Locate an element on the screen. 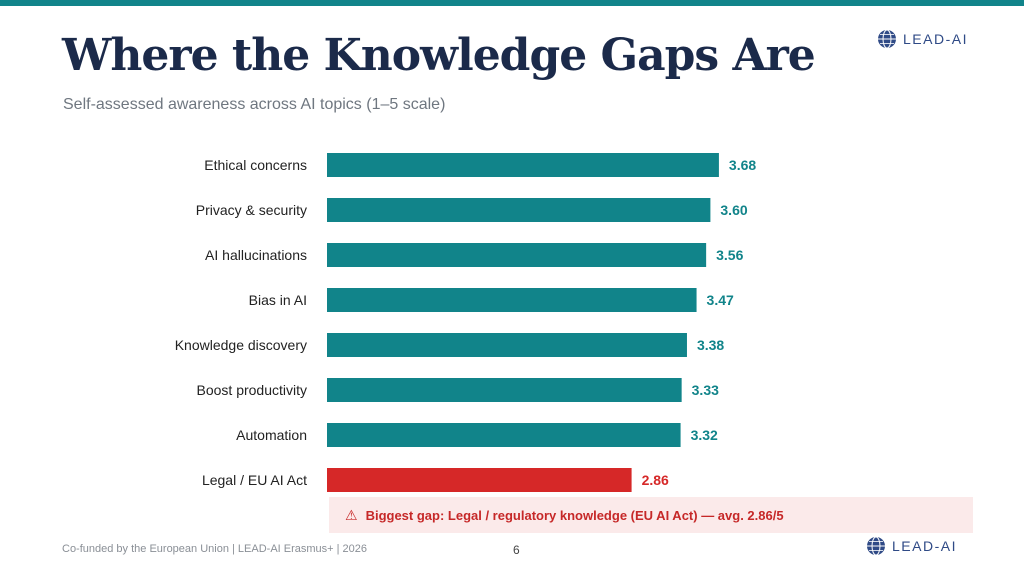 The height and width of the screenshot is (576, 1024). logo-top: LEAD-AI is located at coordinates (922, 39).